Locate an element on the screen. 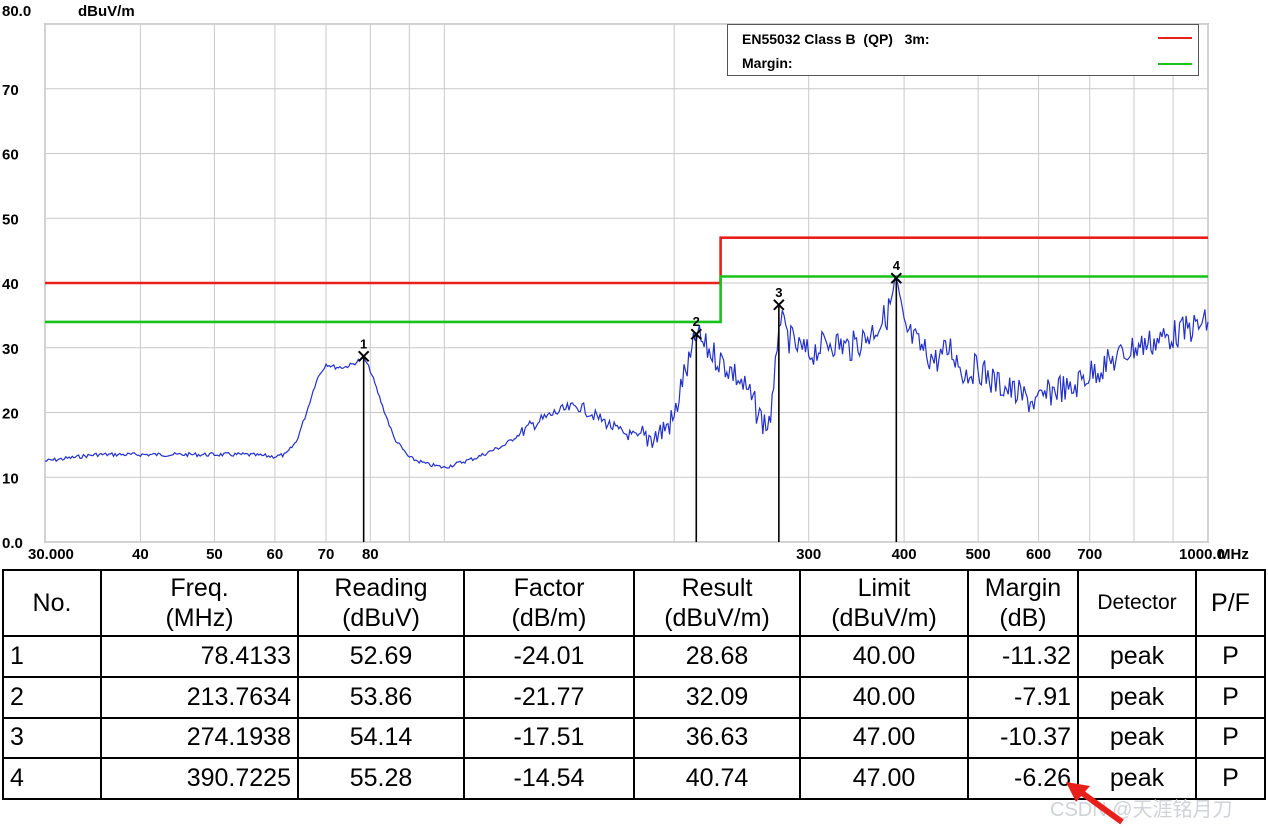  y-tick-label: 50 is located at coordinates (10, 219).